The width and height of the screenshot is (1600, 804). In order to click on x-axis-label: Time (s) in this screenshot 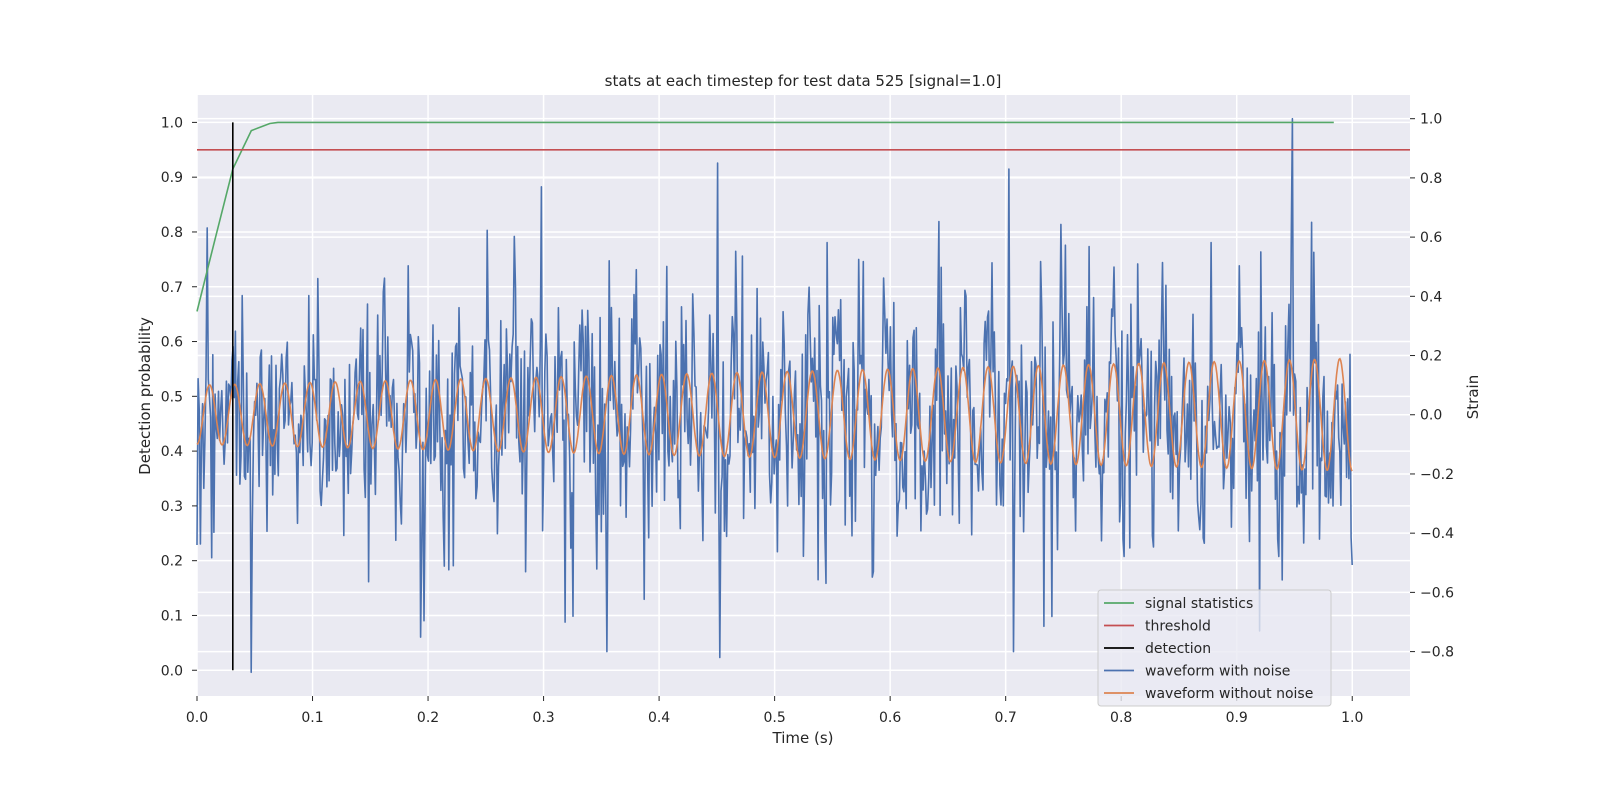, I will do `click(803, 738)`.